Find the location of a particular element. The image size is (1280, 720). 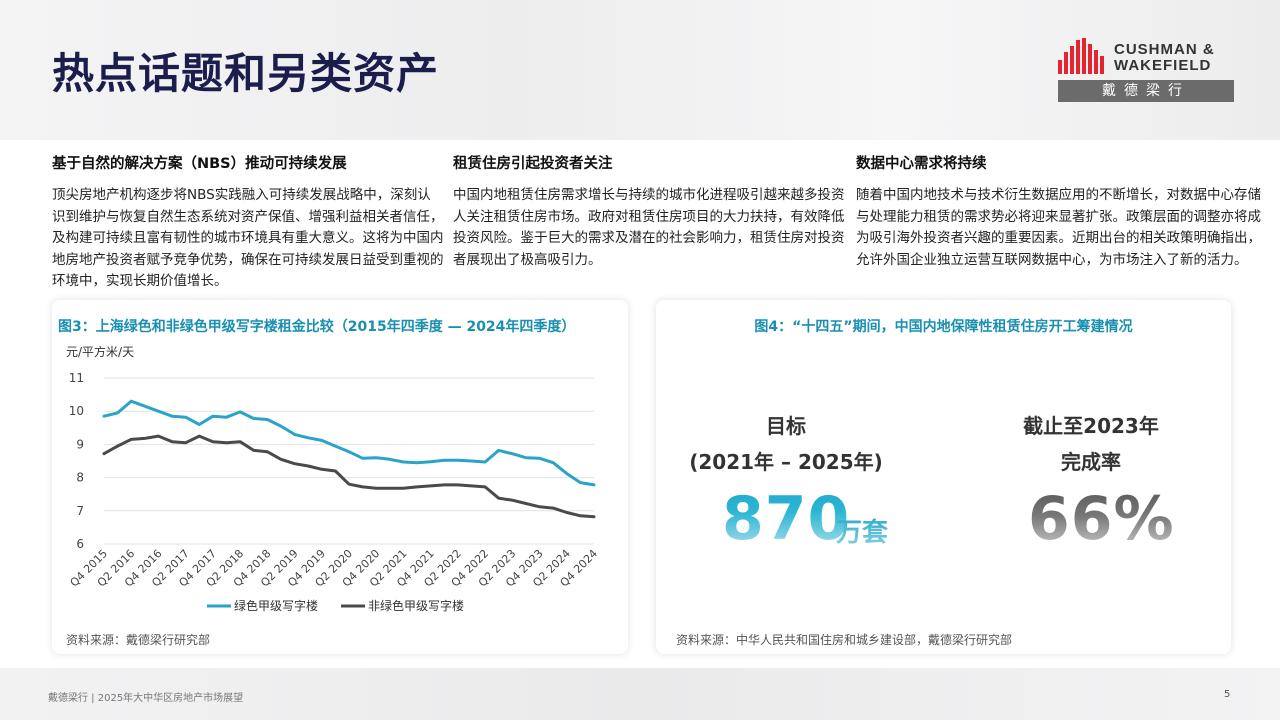

progress-sub-label: 完成率 is located at coordinates (1091, 462).